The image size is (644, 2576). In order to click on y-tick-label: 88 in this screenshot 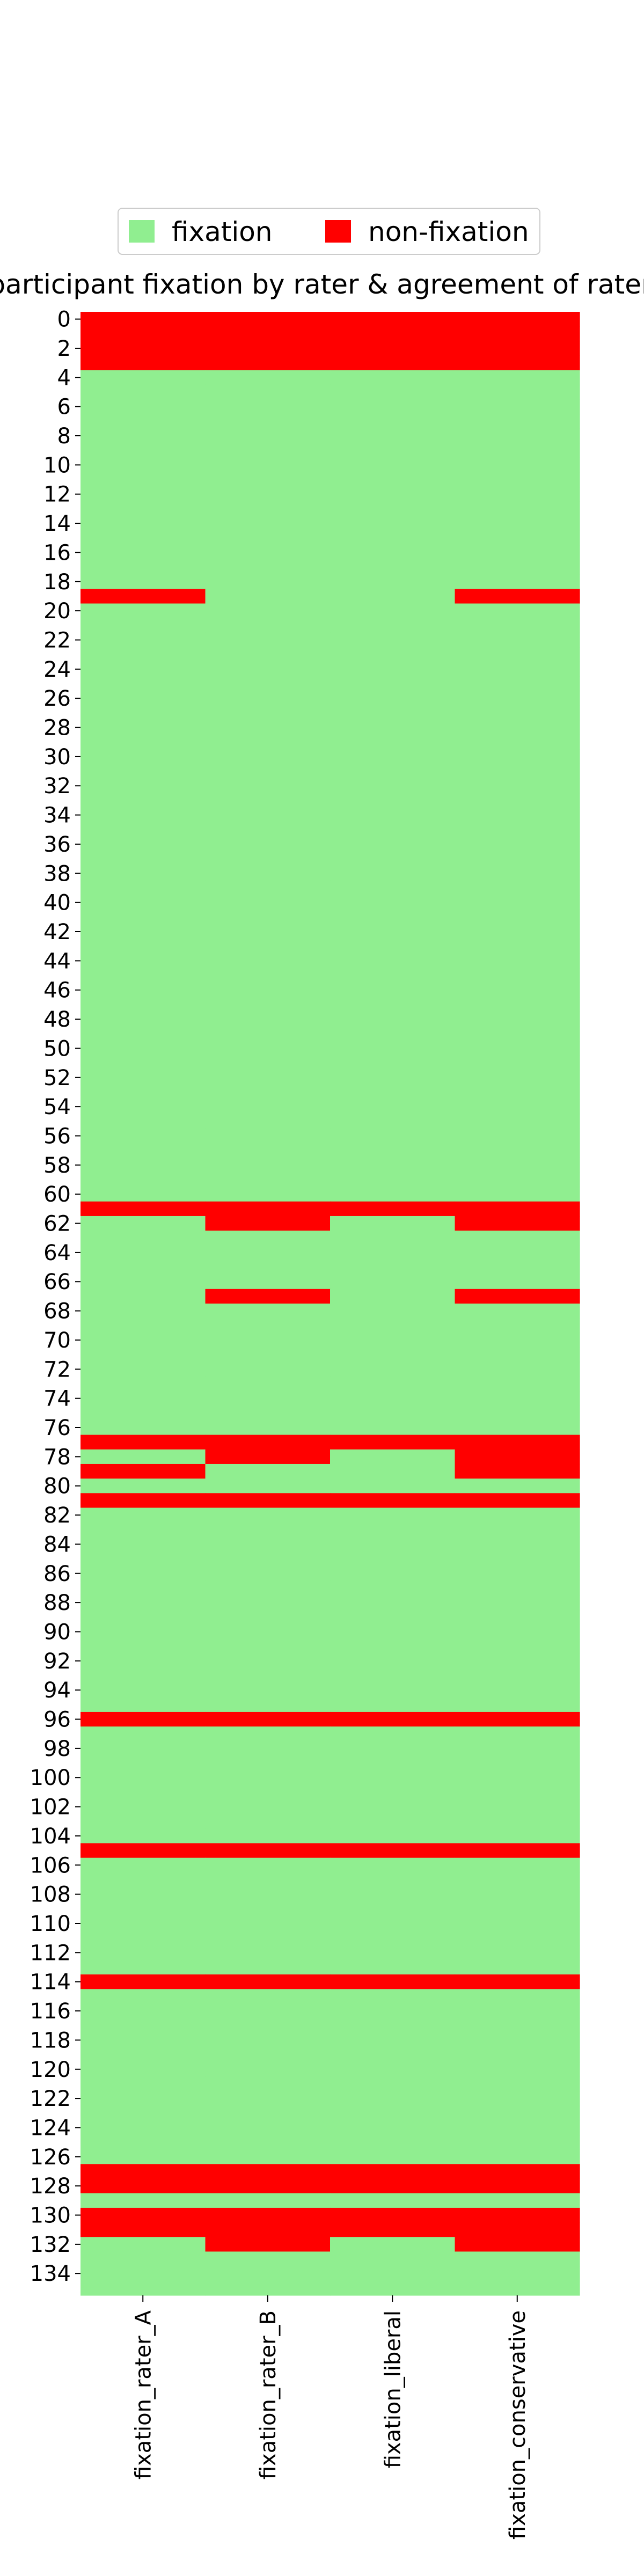, I will do `click(57, 1603)`.